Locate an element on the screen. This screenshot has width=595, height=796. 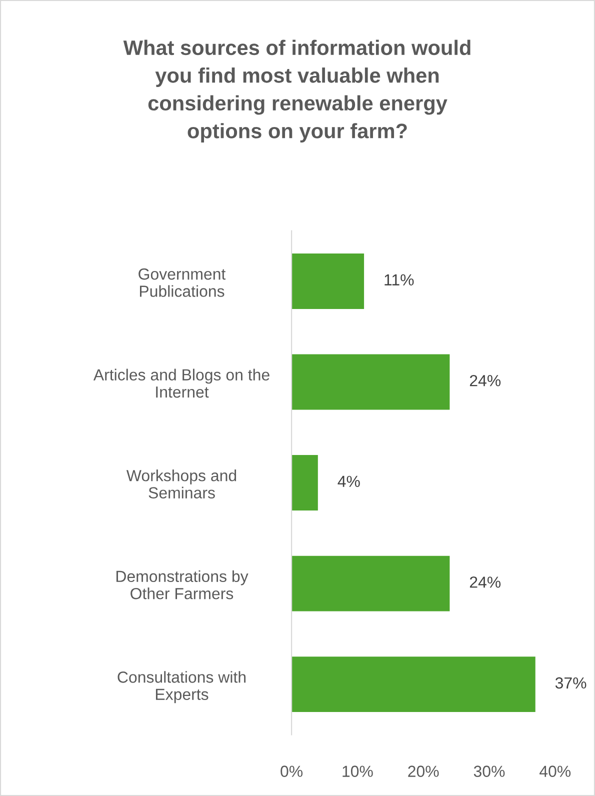
data-label: 4% is located at coordinates (349, 481).